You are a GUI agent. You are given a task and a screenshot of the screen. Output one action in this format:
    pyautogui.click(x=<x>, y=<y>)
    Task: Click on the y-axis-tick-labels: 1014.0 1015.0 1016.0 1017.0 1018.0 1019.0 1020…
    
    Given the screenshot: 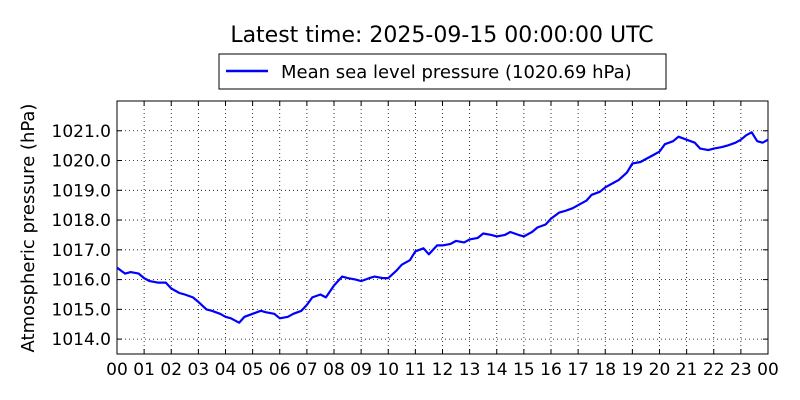 What is the action you would take?
    pyautogui.click(x=81, y=236)
    